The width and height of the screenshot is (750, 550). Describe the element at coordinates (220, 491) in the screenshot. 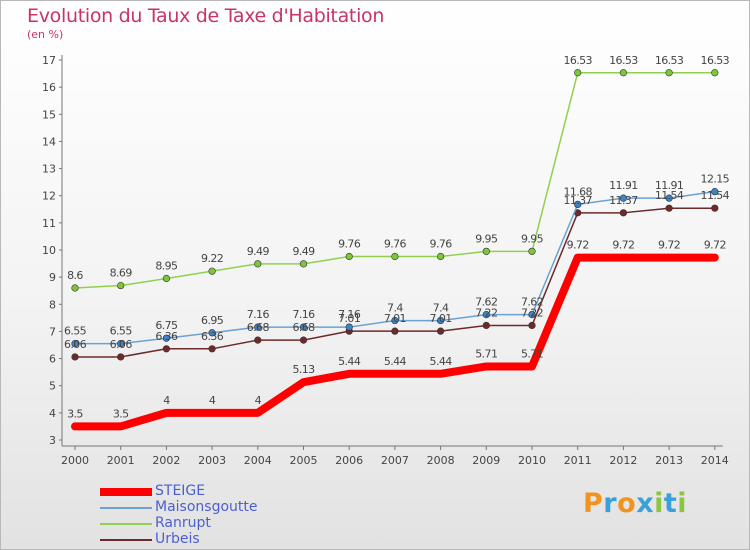

I see `legend-item-steige: STEIGE` at that location.